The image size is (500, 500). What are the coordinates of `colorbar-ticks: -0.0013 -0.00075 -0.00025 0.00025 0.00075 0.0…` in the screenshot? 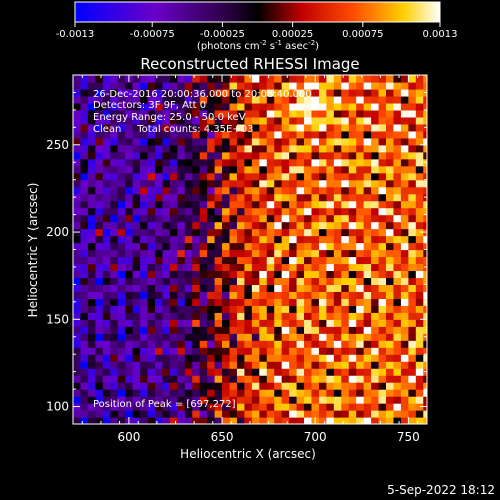 It's located at (257, 31).